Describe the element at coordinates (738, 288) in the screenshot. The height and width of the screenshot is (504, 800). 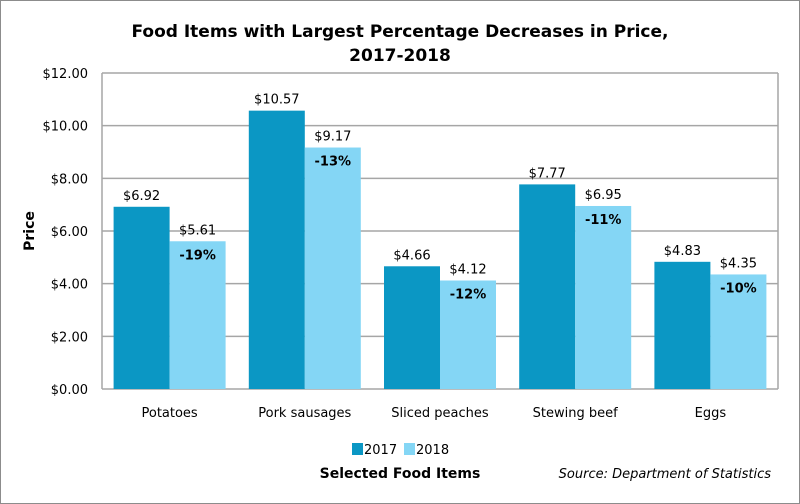
I see `change-label: -10%` at that location.